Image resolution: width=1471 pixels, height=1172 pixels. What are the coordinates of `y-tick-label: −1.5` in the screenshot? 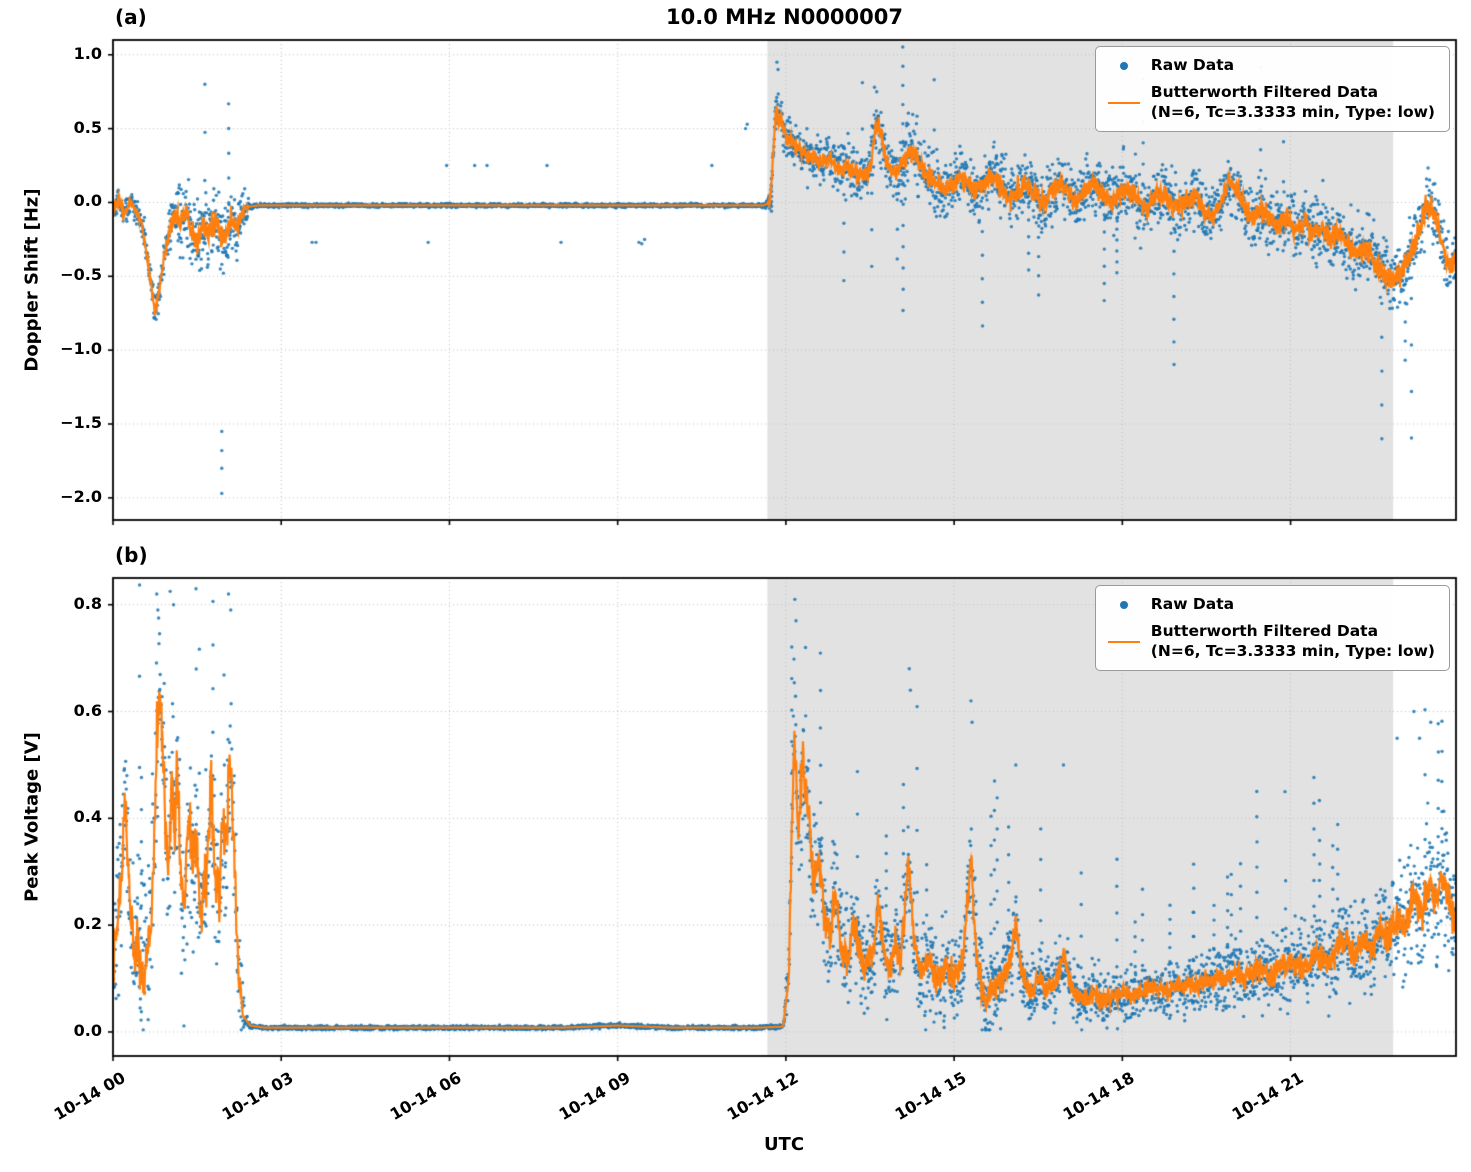 It's located at (81, 422).